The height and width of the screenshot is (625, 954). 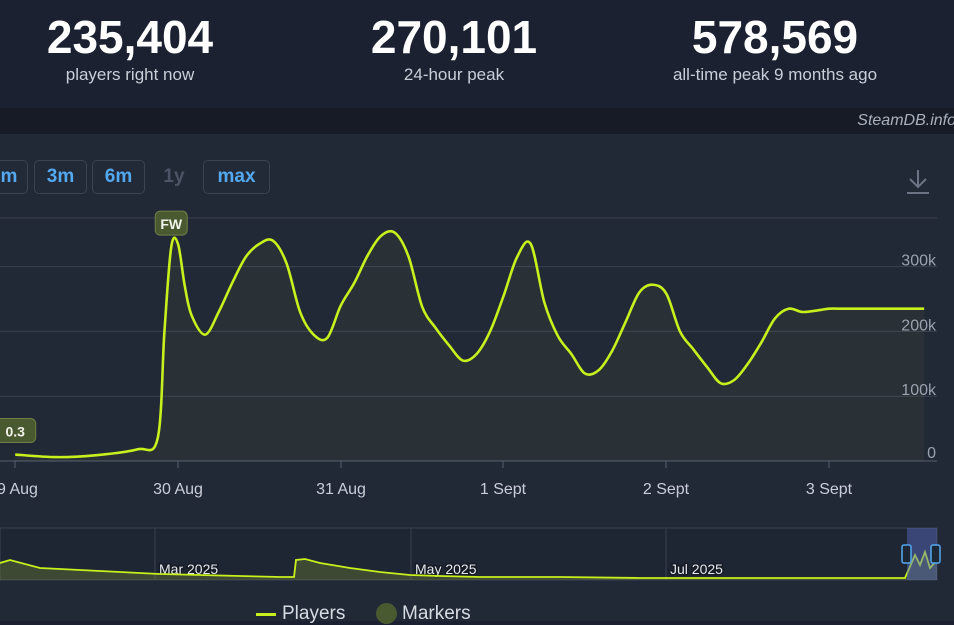 What do you see at coordinates (775, 74) in the screenshot?
I see `alltime-peak-label: all-time peak 9 months ago` at bounding box center [775, 74].